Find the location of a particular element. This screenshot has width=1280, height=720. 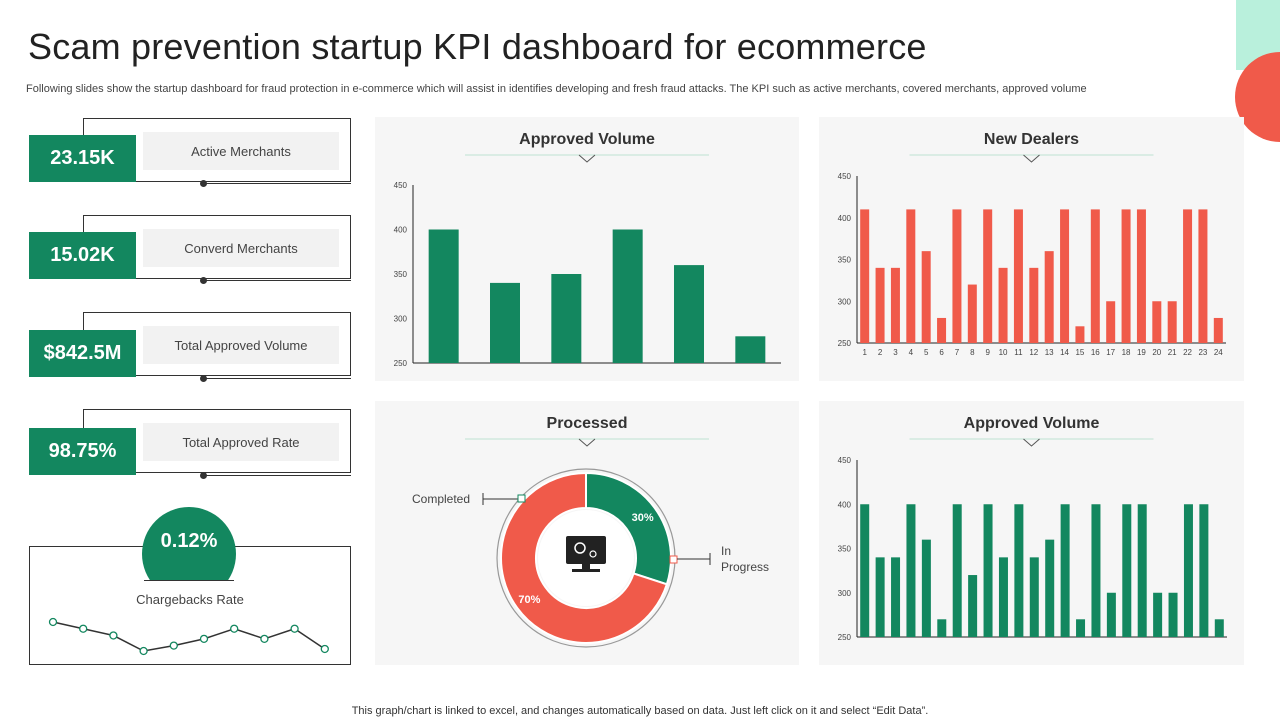

approved-volume-chart-2: 250 300 350 400 450 is located at coordinates (1032, 540).